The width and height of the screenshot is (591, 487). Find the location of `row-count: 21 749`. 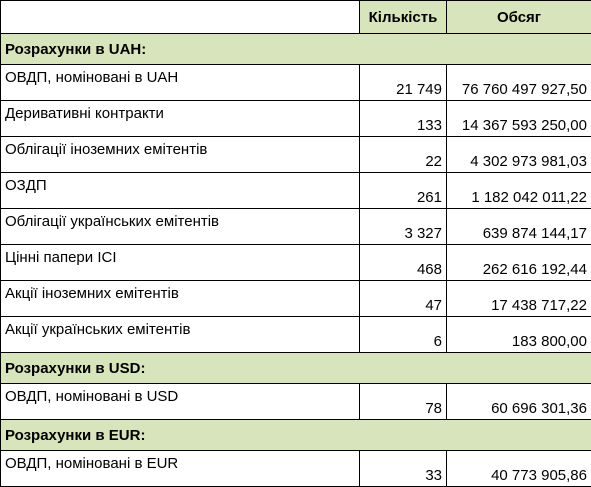

row-count: 21 749 is located at coordinates (403, 83).